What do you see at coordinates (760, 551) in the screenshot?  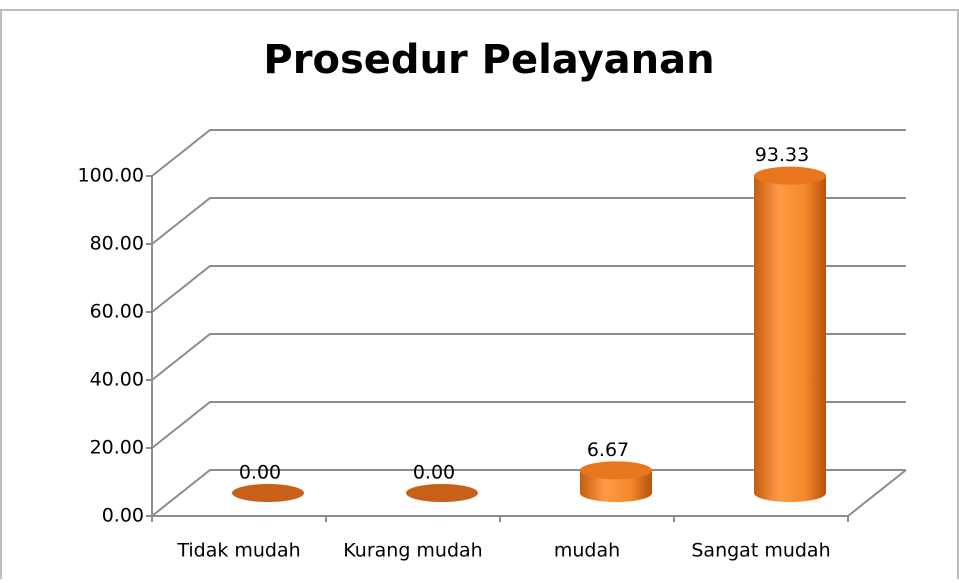 I see `x-tick-label: Sangat mudah` at bounding box center [760, 551].